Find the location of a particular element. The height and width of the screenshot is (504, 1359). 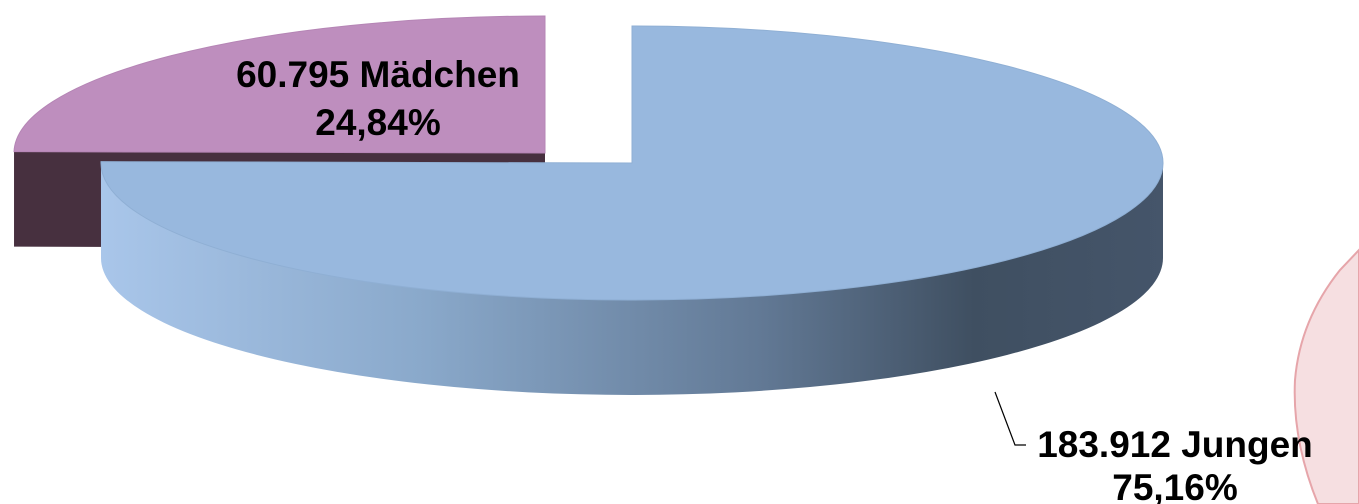

slice-label-maedchen-count: 60.795 Mädchen is located at coordinates (378, 74).